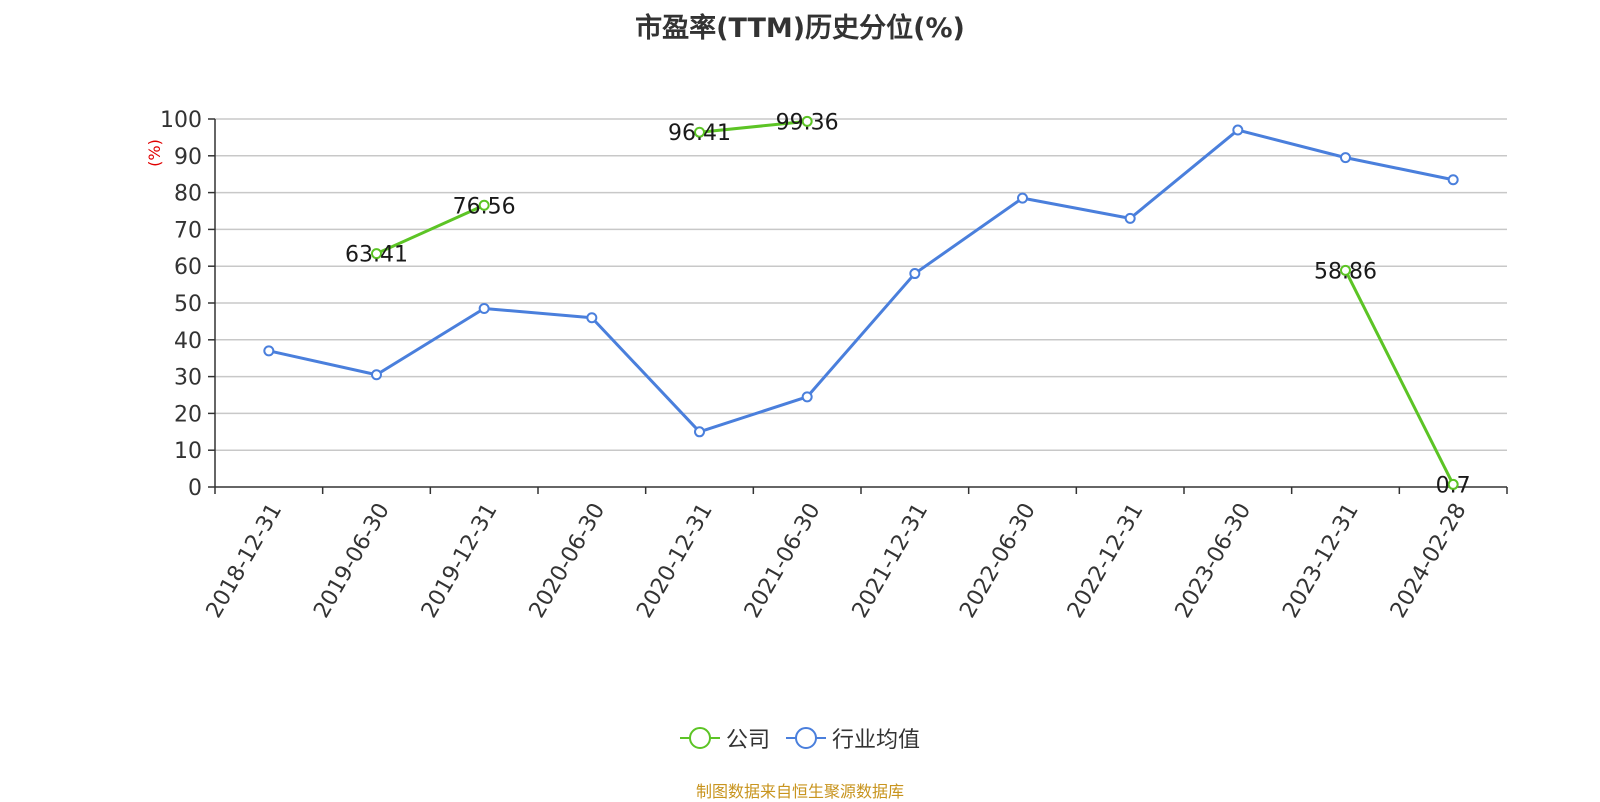 The image size is (1600, 802). I want to click on x-tick-label-2023-06-30: 2023-06-30, so click(1214, 560).